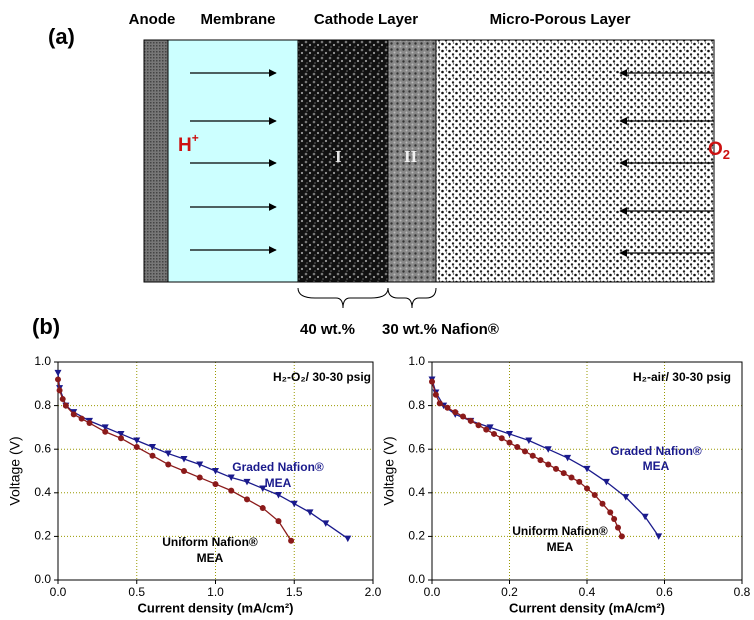 The height and width of the screenshot is (620, 754). I want to click on membrane, so click(233, 161).